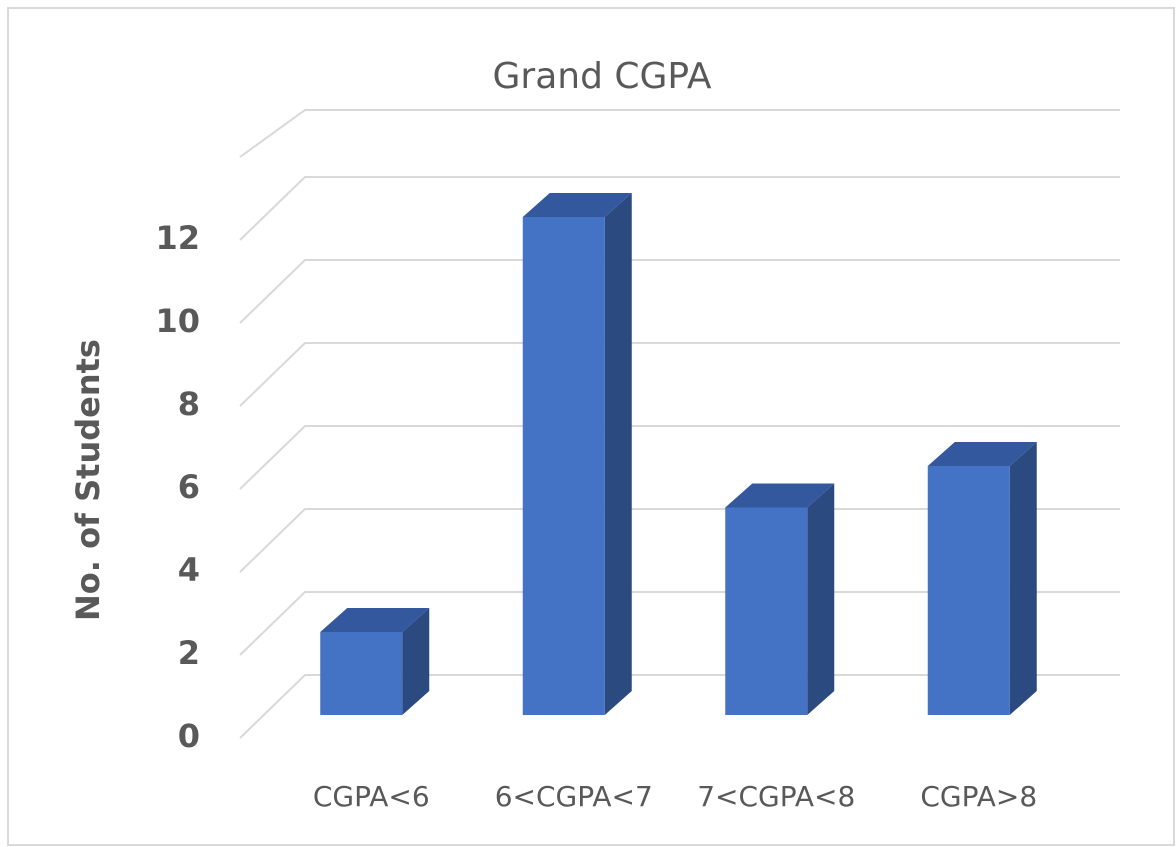 This screenshot has width=1176, height=847. Describe the element at coordinates (371, 796) in the screenshot. I see `x-tick-label: CGPA<6` at that location.